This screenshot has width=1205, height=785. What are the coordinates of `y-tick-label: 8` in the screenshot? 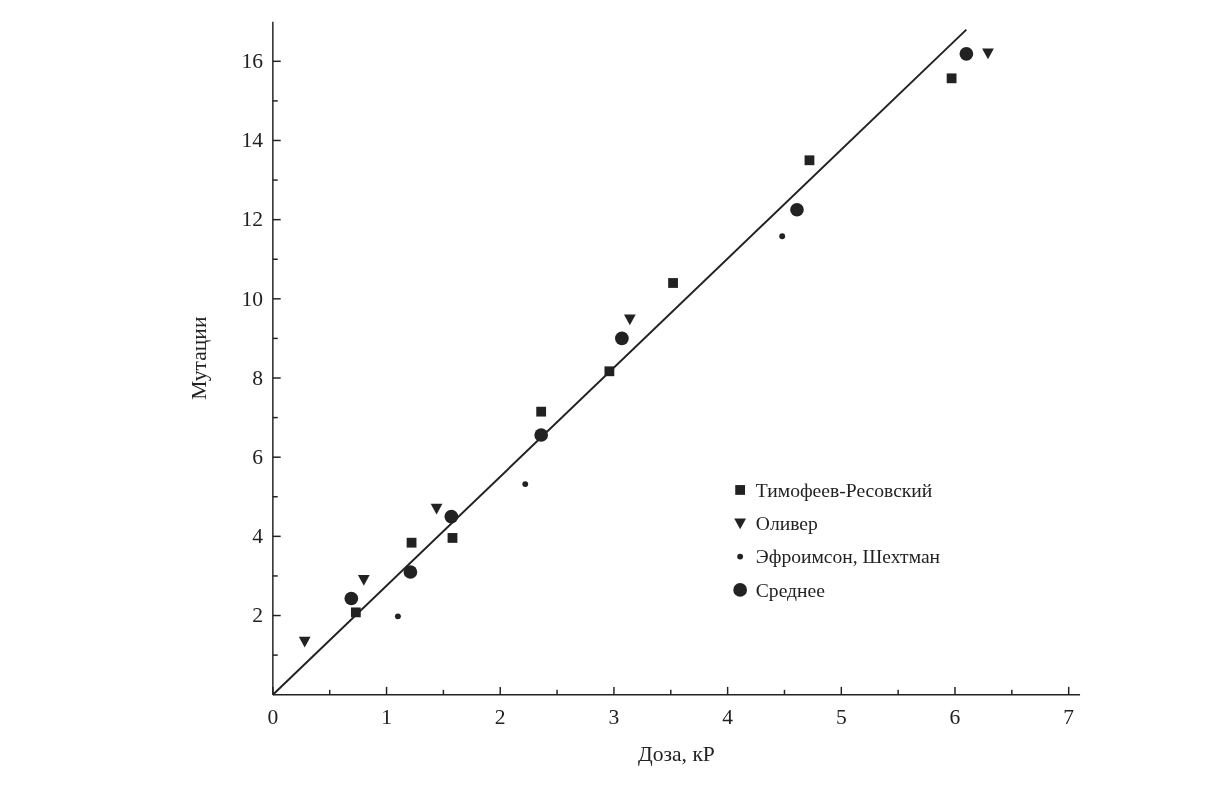 It's located at (258, 377).